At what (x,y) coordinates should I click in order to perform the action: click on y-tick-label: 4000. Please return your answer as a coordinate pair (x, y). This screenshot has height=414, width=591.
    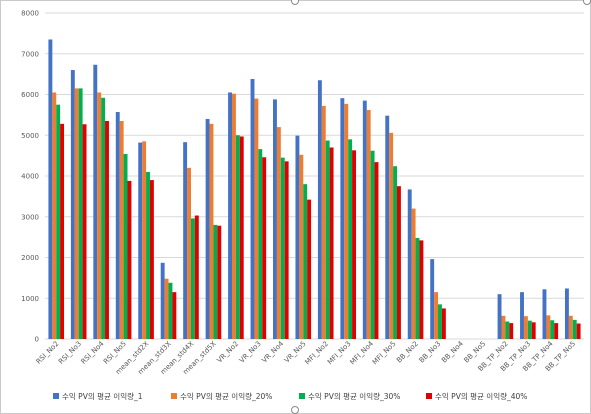
    Looking at the image, I should click on (30, 177).